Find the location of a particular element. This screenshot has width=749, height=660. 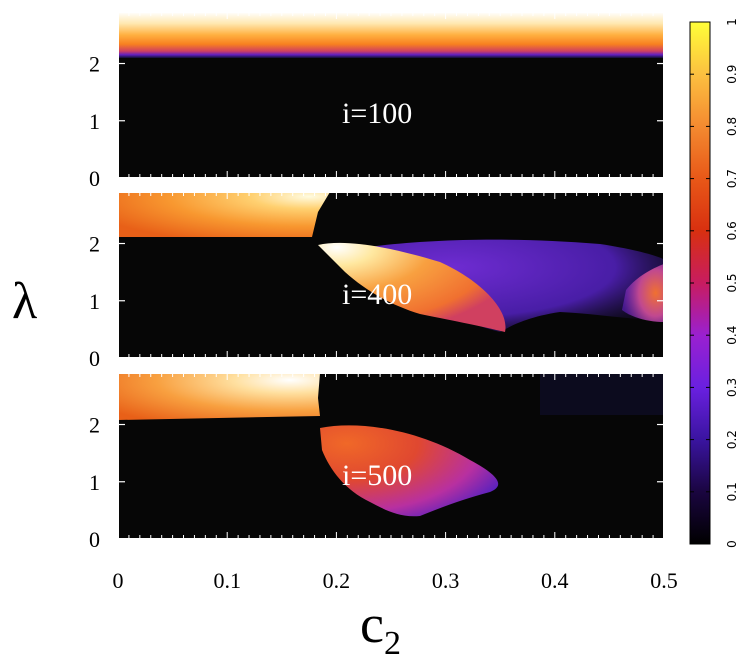

panel-3-region-upper-left is located at coordinates (219, 396).